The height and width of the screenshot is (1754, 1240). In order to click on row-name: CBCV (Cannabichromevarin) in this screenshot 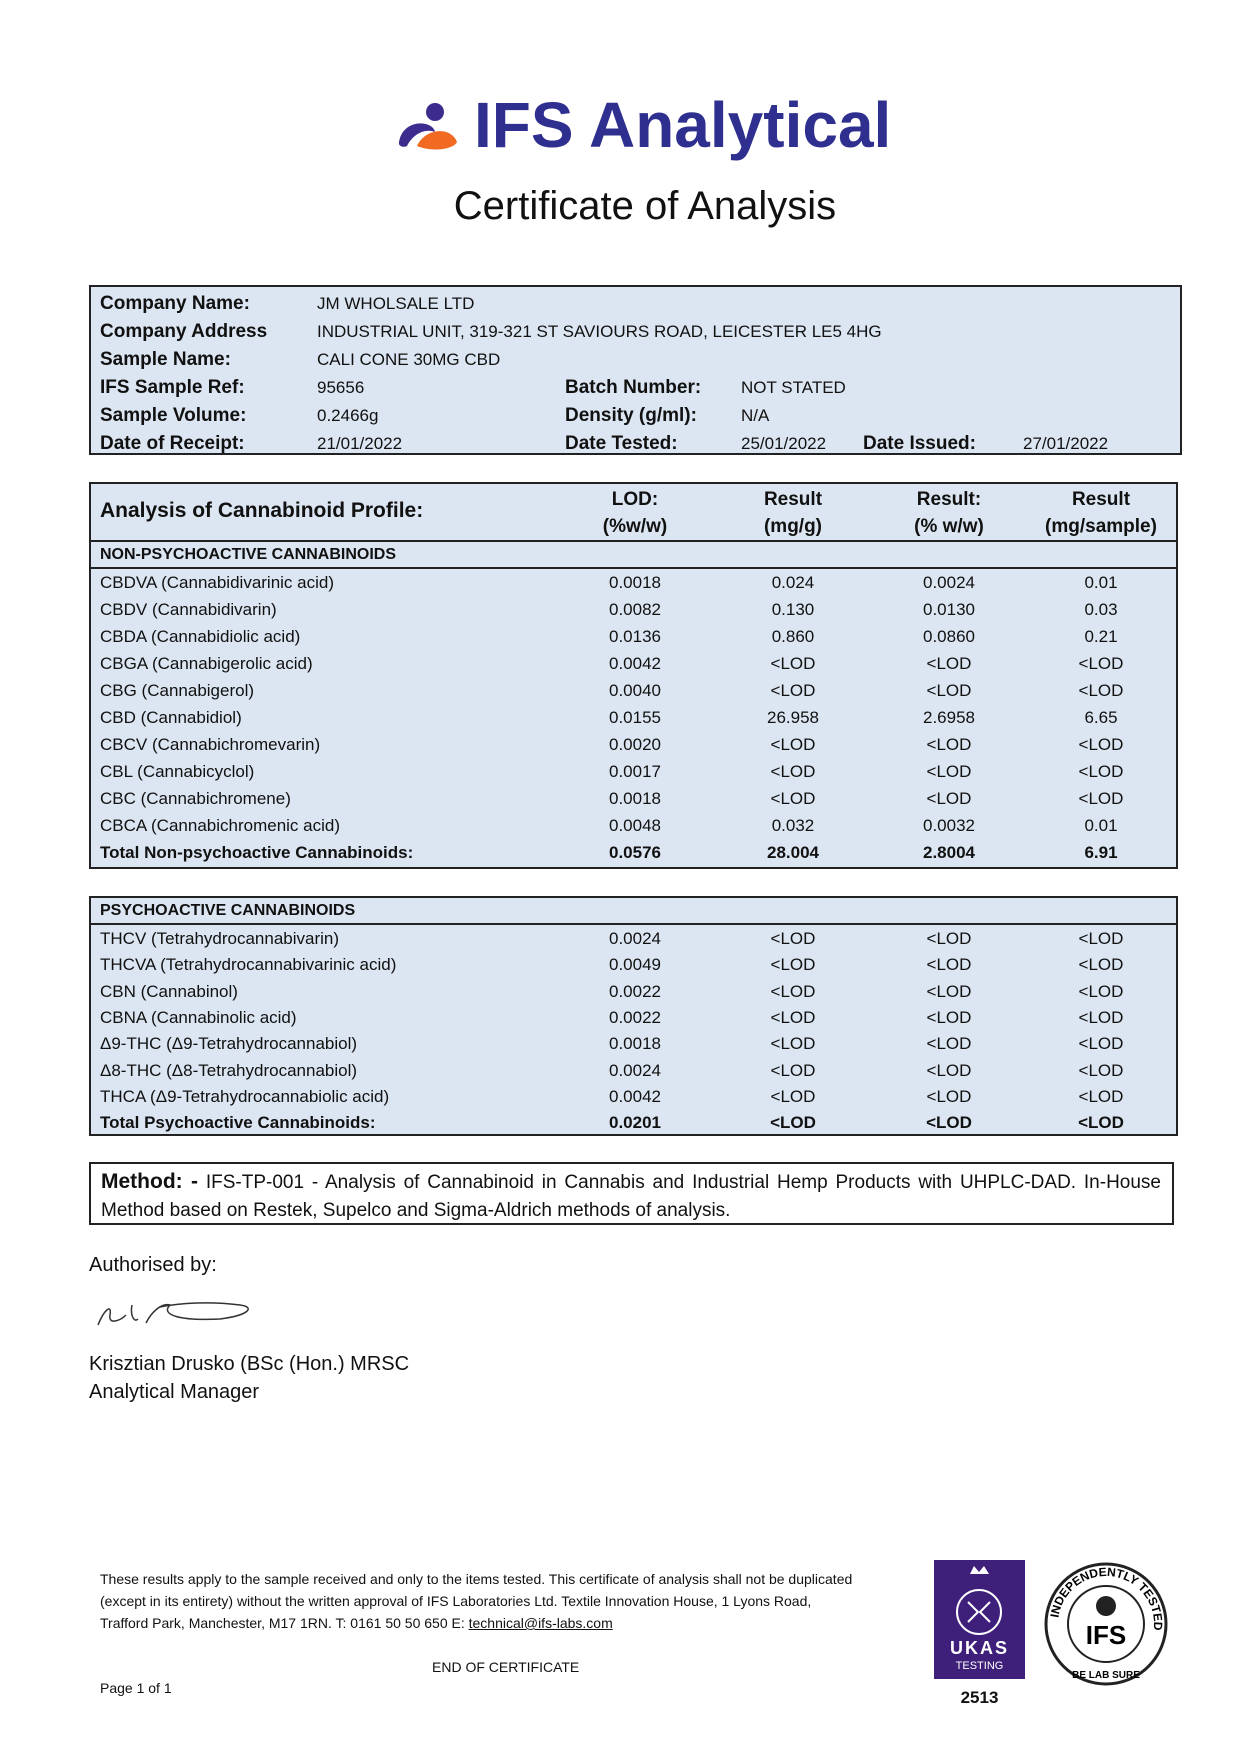, I will do `click(210, 744)`.